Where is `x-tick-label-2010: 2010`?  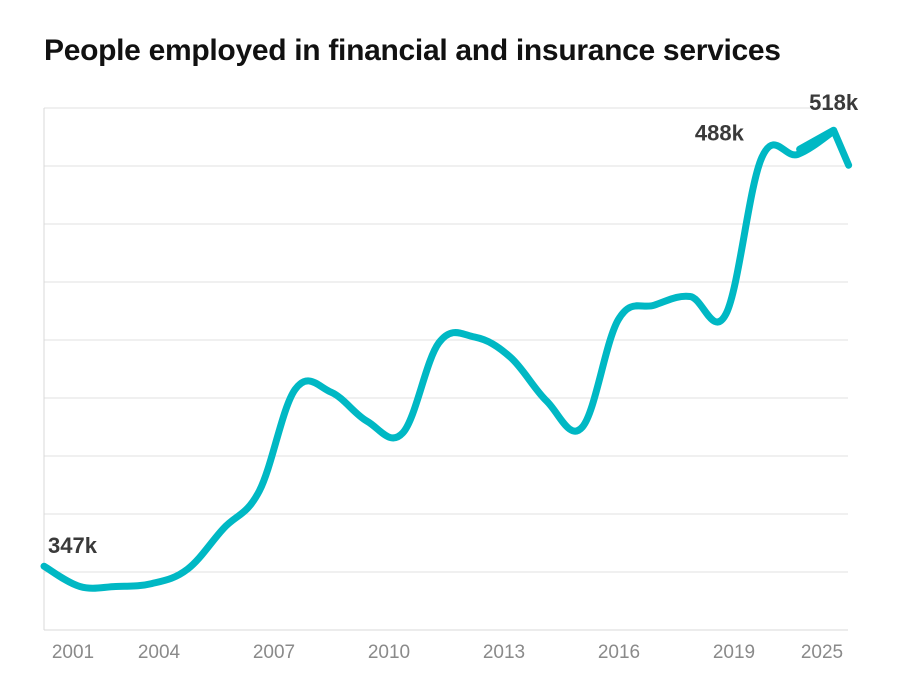 x-tick-label-2010: 2010 is located at coordinates (389, 652).